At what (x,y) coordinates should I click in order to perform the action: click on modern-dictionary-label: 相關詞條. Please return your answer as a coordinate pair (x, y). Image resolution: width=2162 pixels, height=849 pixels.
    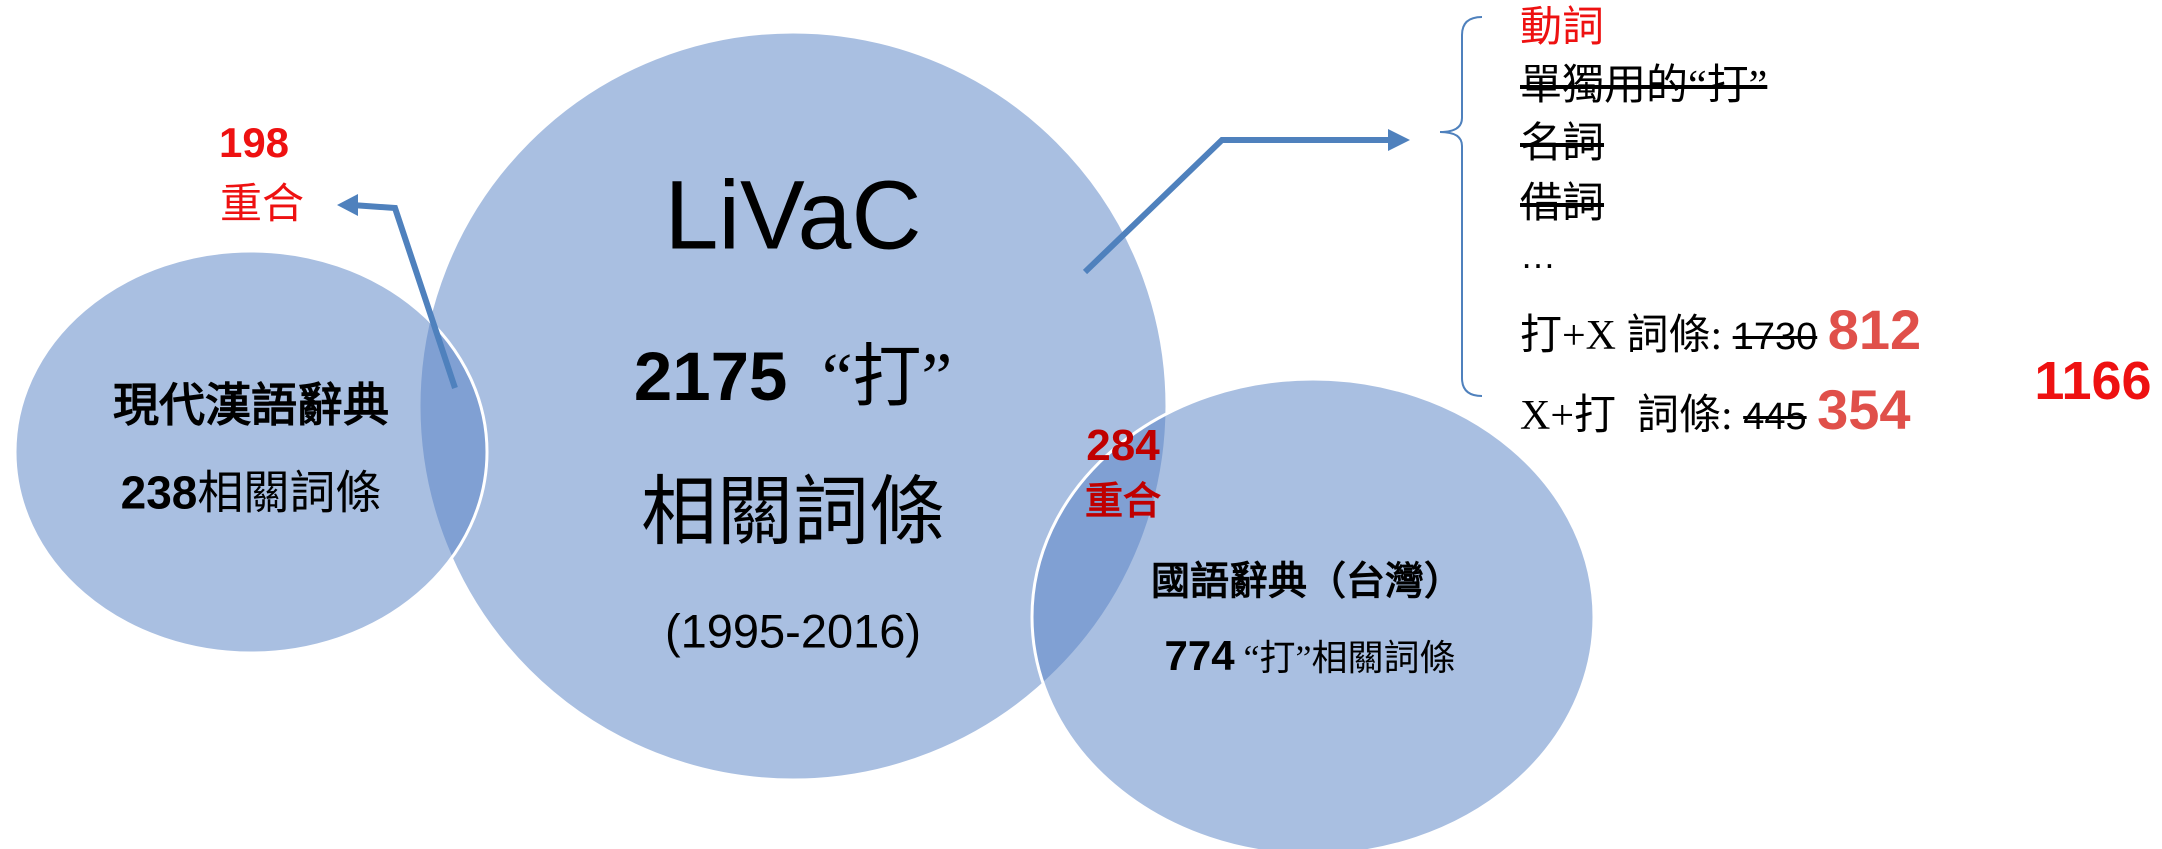
    Looking at the image, I should click on (289, 493).